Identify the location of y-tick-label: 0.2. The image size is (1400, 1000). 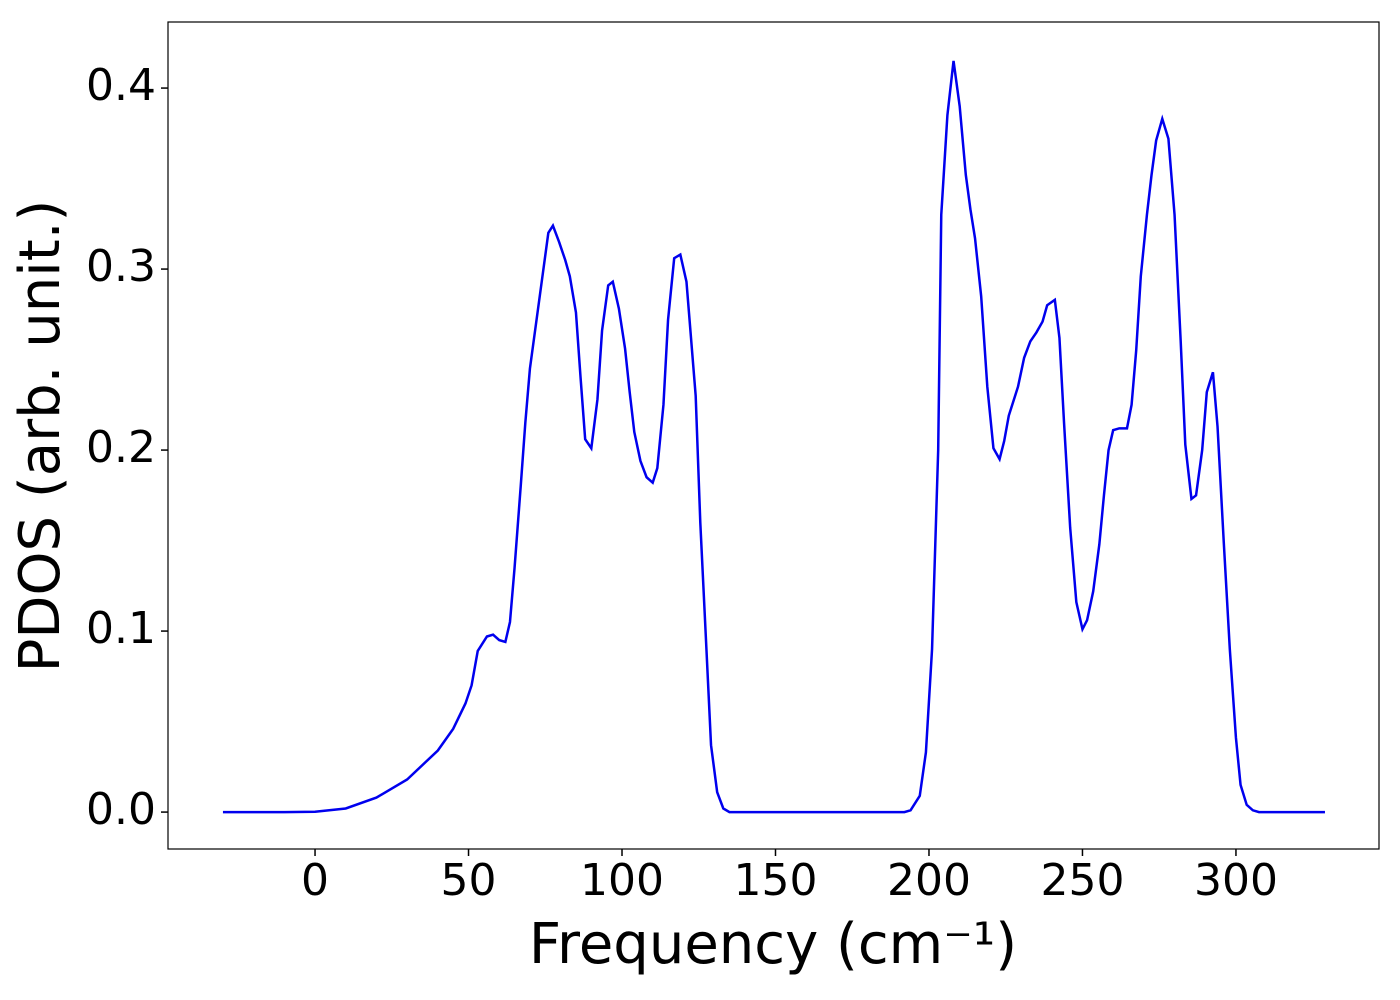
(121, 447).